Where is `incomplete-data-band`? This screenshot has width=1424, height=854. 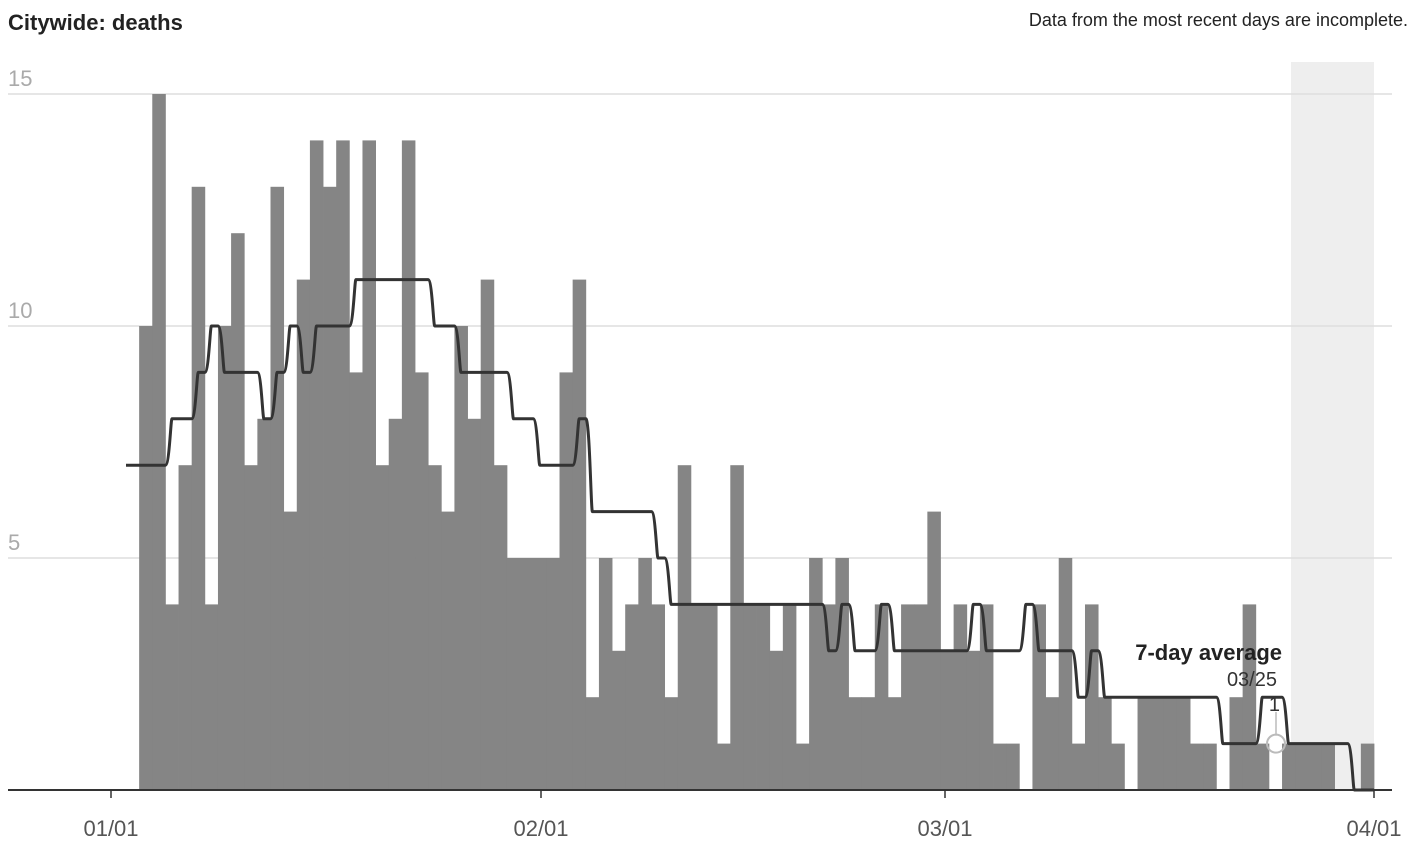 incomplete-data-band is located at coordinates (1332, 426).